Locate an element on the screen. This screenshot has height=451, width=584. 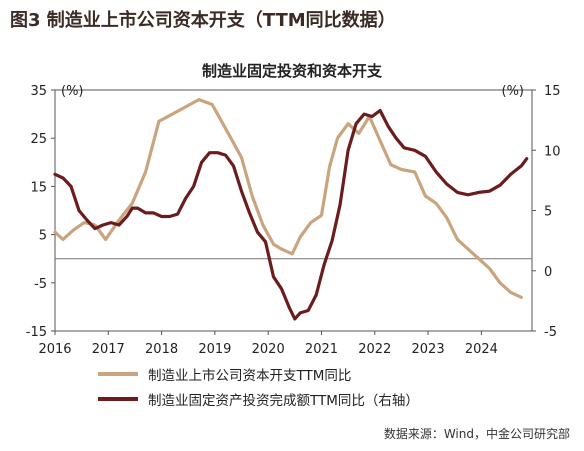
x-tick-label: 2020 is located at coordinates (268, 349).